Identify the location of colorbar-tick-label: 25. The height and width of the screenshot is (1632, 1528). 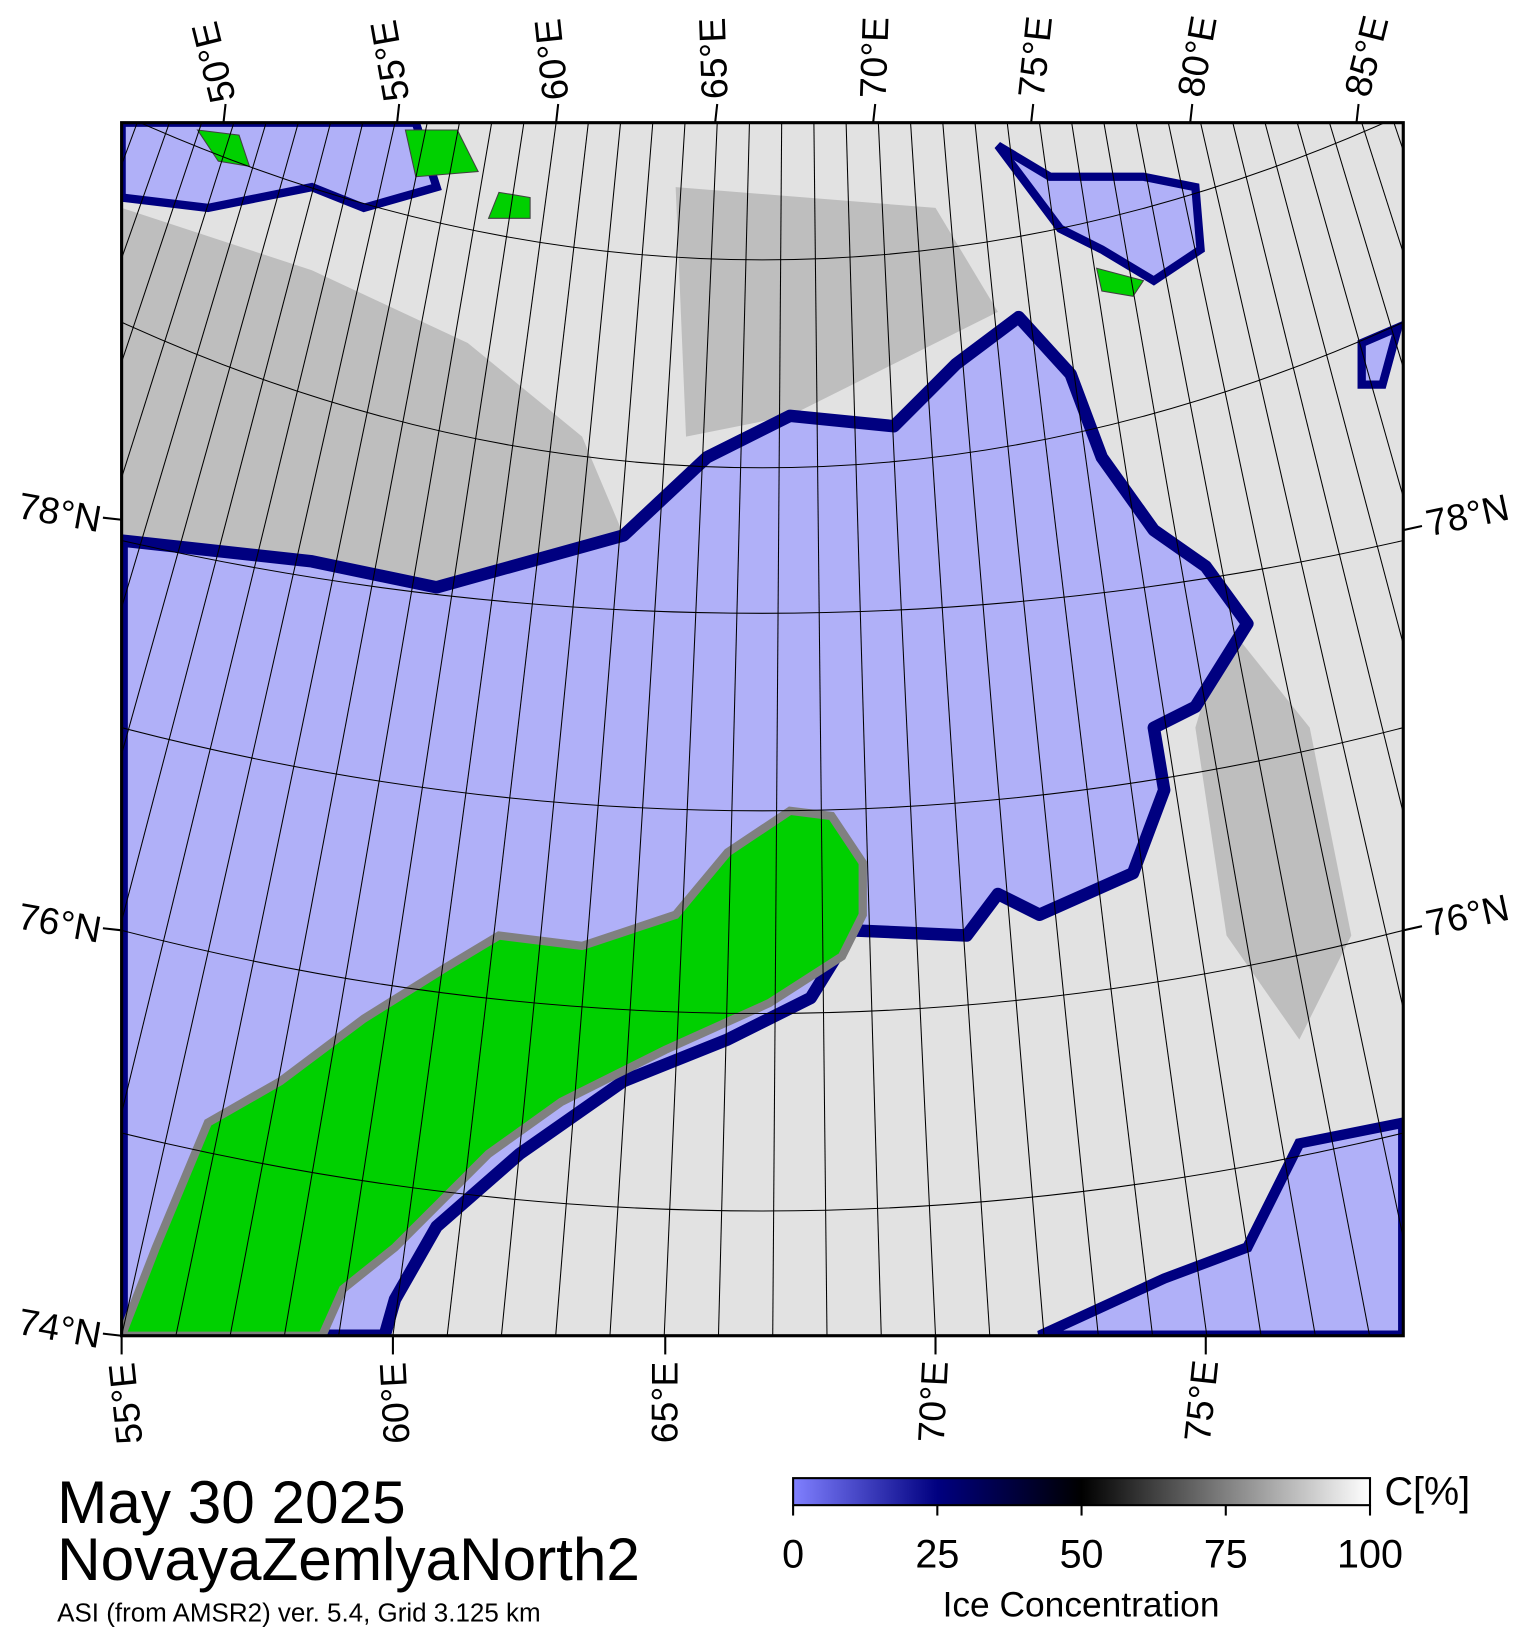
(937, 1555).